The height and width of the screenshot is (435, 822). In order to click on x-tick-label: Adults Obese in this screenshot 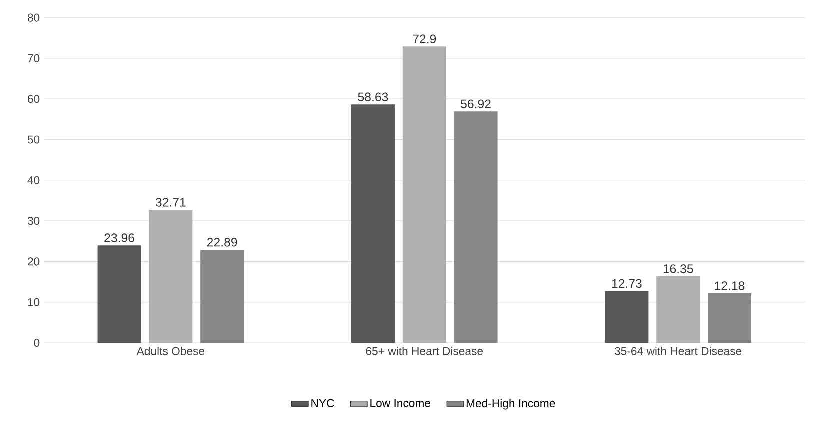, I will do `click(170, 351)`.